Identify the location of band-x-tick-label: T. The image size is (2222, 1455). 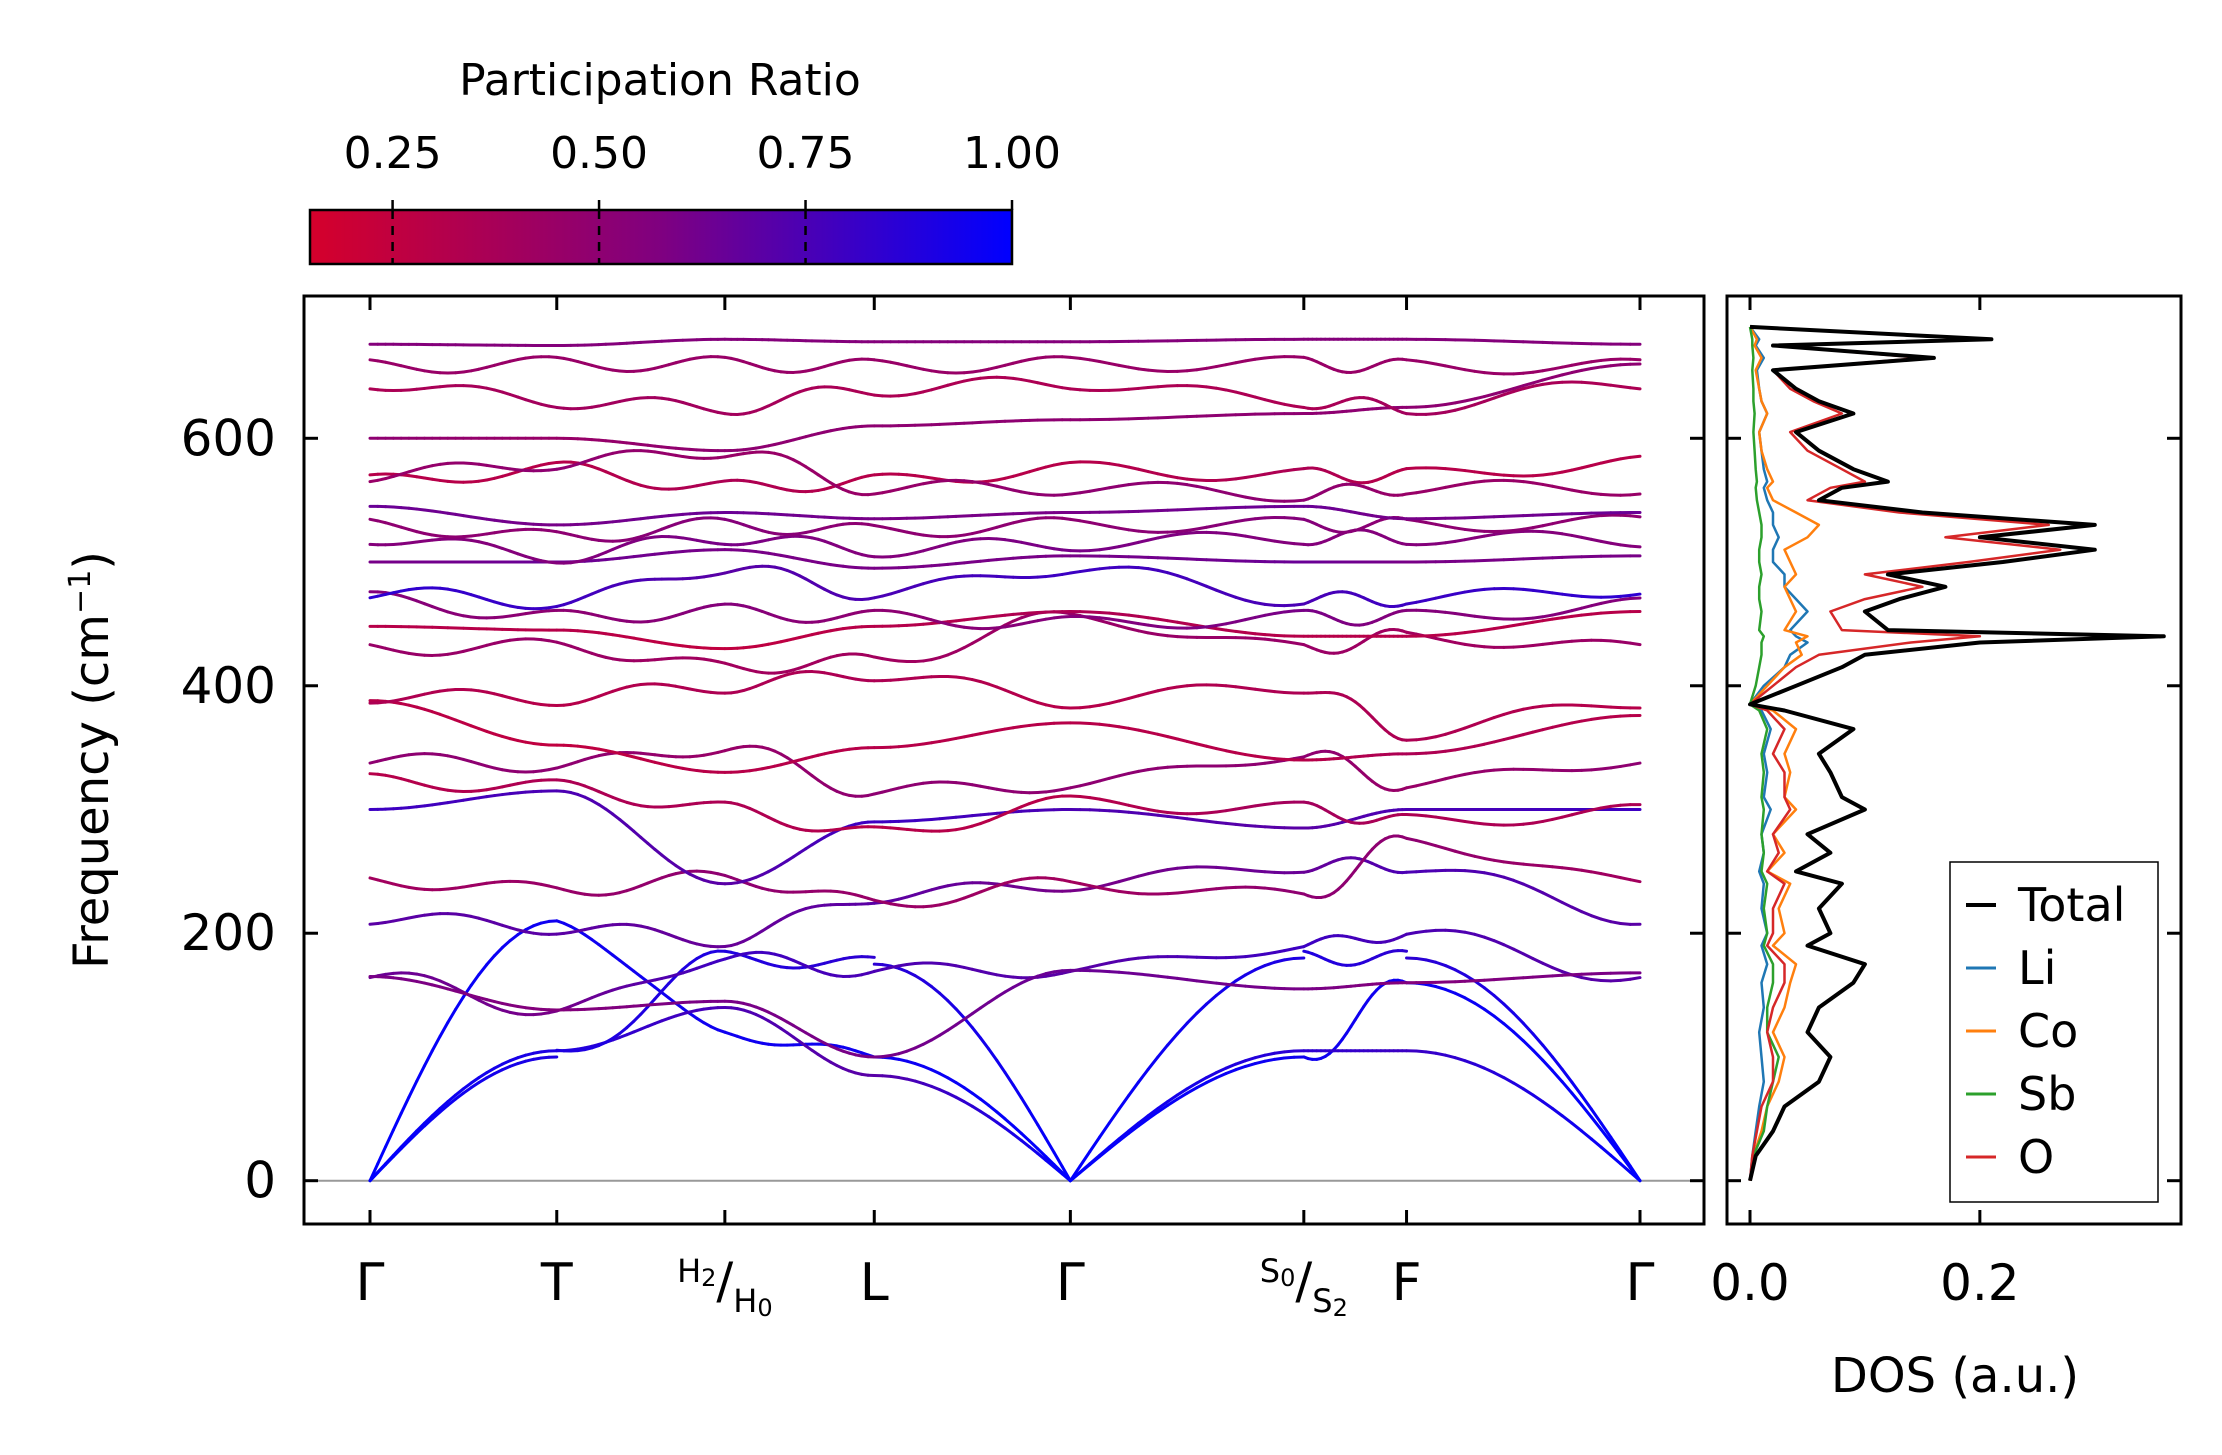
(556, 1283).